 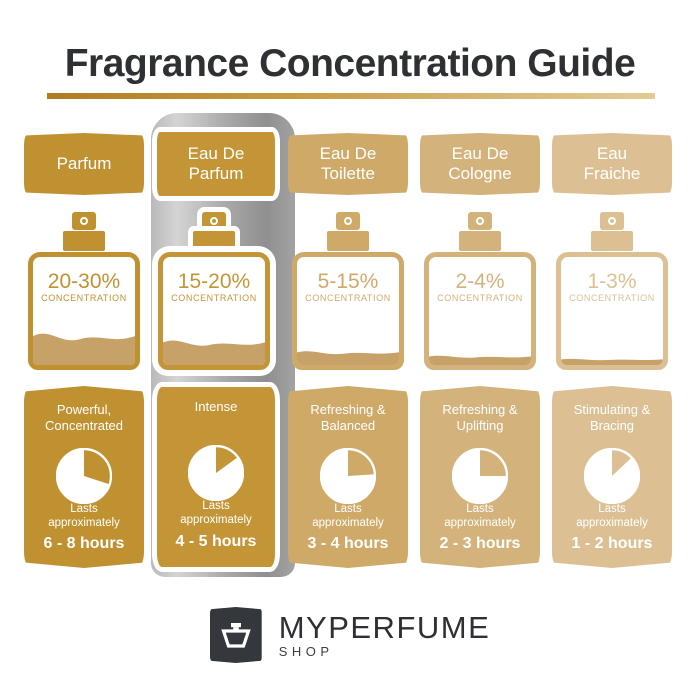 I want to click on category-header-label: Eau Fraiche, so click(x=612, y=163).